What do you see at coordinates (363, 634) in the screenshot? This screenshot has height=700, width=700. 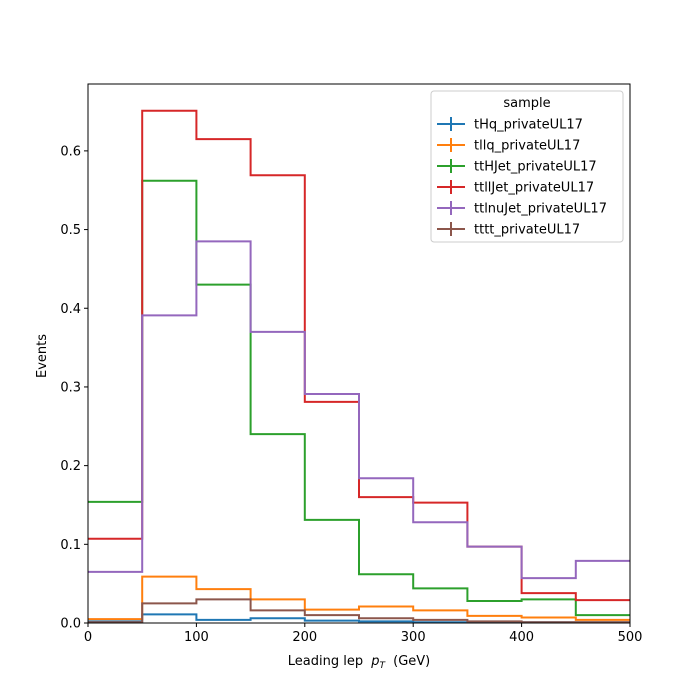 I see `x-axis-ticks: 0 100 200 300 400 500` at bounding box center [363, 634].